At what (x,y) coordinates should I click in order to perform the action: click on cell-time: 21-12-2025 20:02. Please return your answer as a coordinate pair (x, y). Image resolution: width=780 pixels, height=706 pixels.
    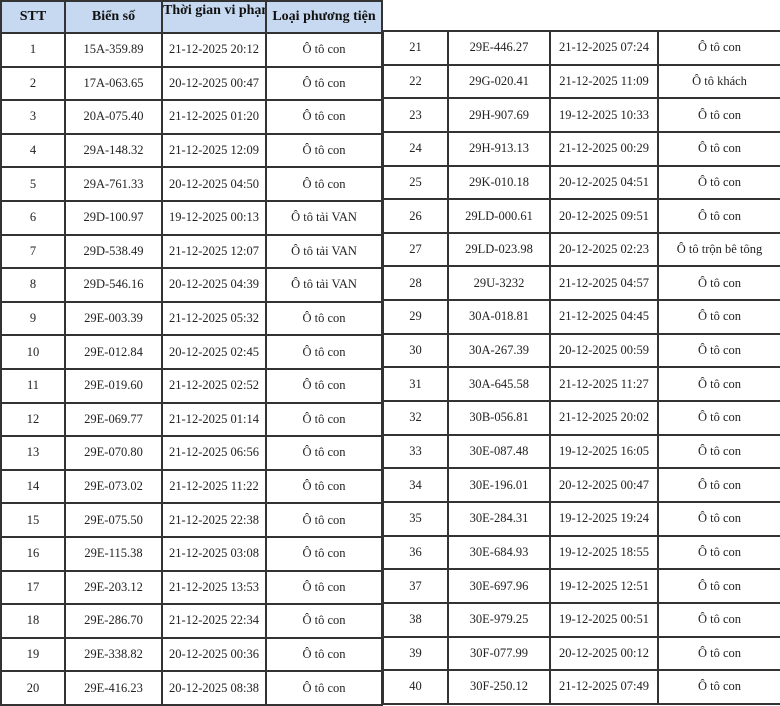
    Looking at the image, I should click on (604, 418).